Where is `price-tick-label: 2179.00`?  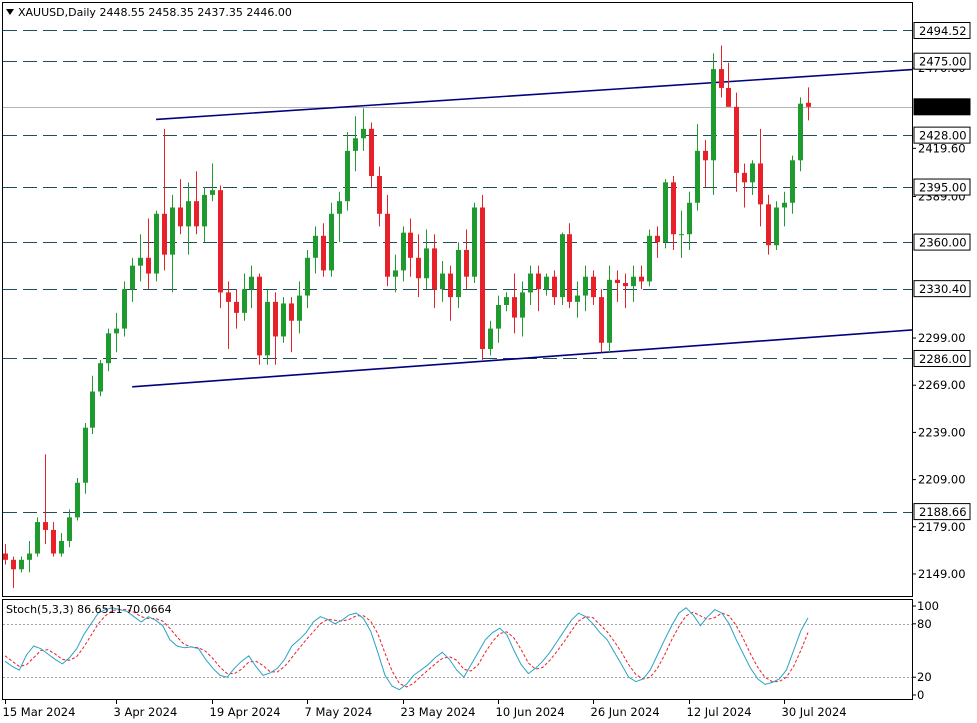 price-tick-label: 2179.00 is located at coordinates (942, 527).